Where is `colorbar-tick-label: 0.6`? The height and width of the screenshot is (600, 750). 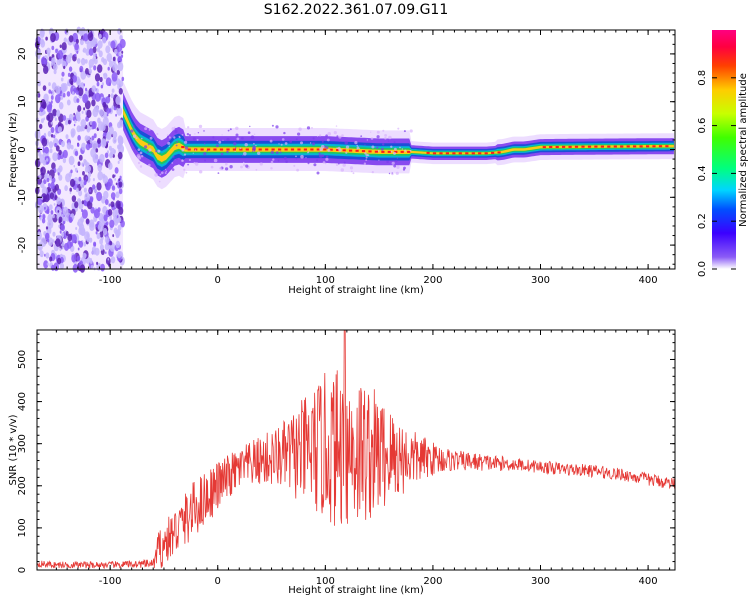 colorbar-tick-label: 0.6 is located at coordinates (702, 126).